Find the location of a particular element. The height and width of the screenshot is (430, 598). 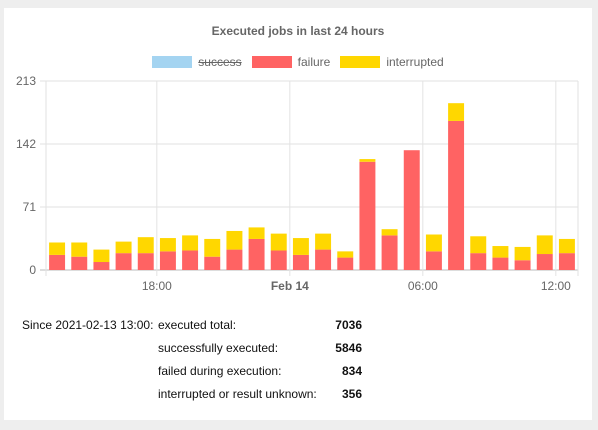

stats-label-interrupted: interrupted or result unknown: is located at coordinates (237, 394).